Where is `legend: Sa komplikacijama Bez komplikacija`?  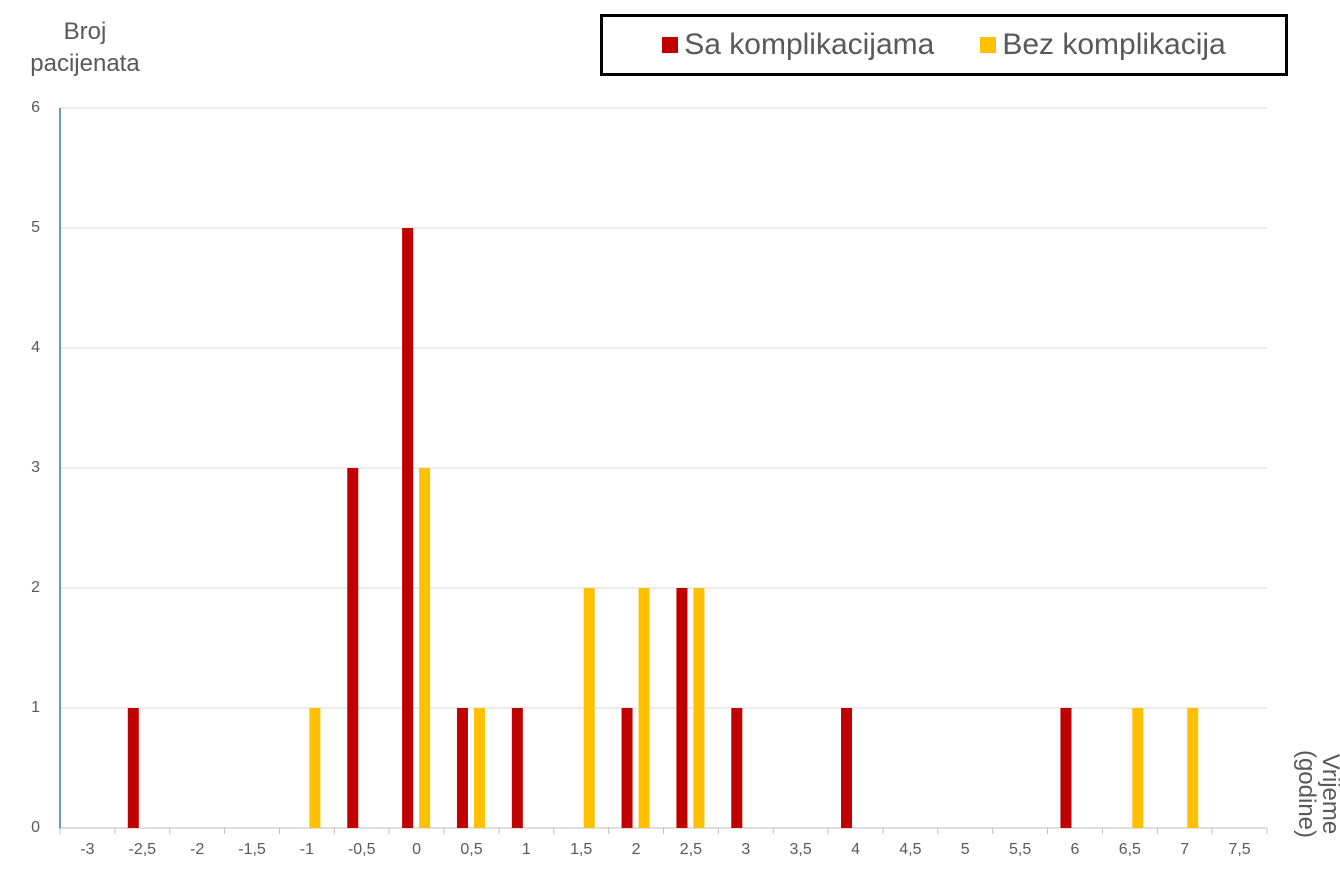
legend: Sa komplikacijama Bez komplikacija is located at coordinates (944, 45).